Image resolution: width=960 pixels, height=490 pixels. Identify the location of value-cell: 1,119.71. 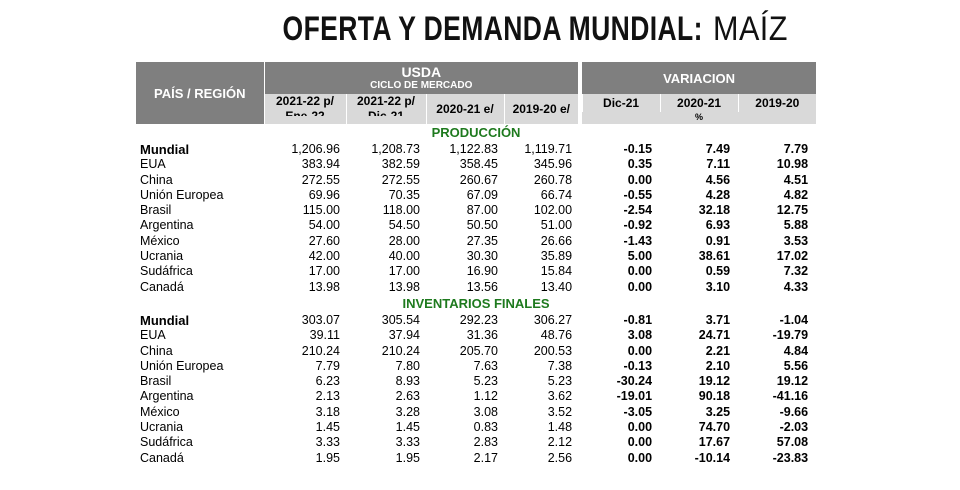
(548, 149).